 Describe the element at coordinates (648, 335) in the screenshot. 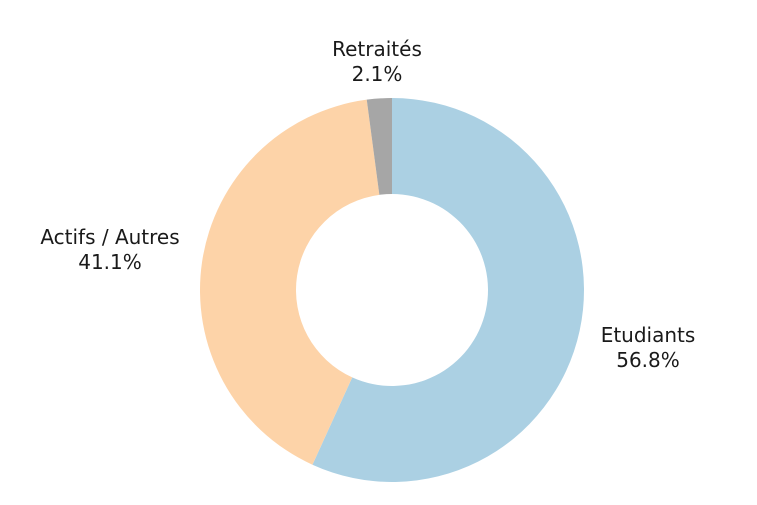

I see `slice-label-name: Etudiants` at that location.